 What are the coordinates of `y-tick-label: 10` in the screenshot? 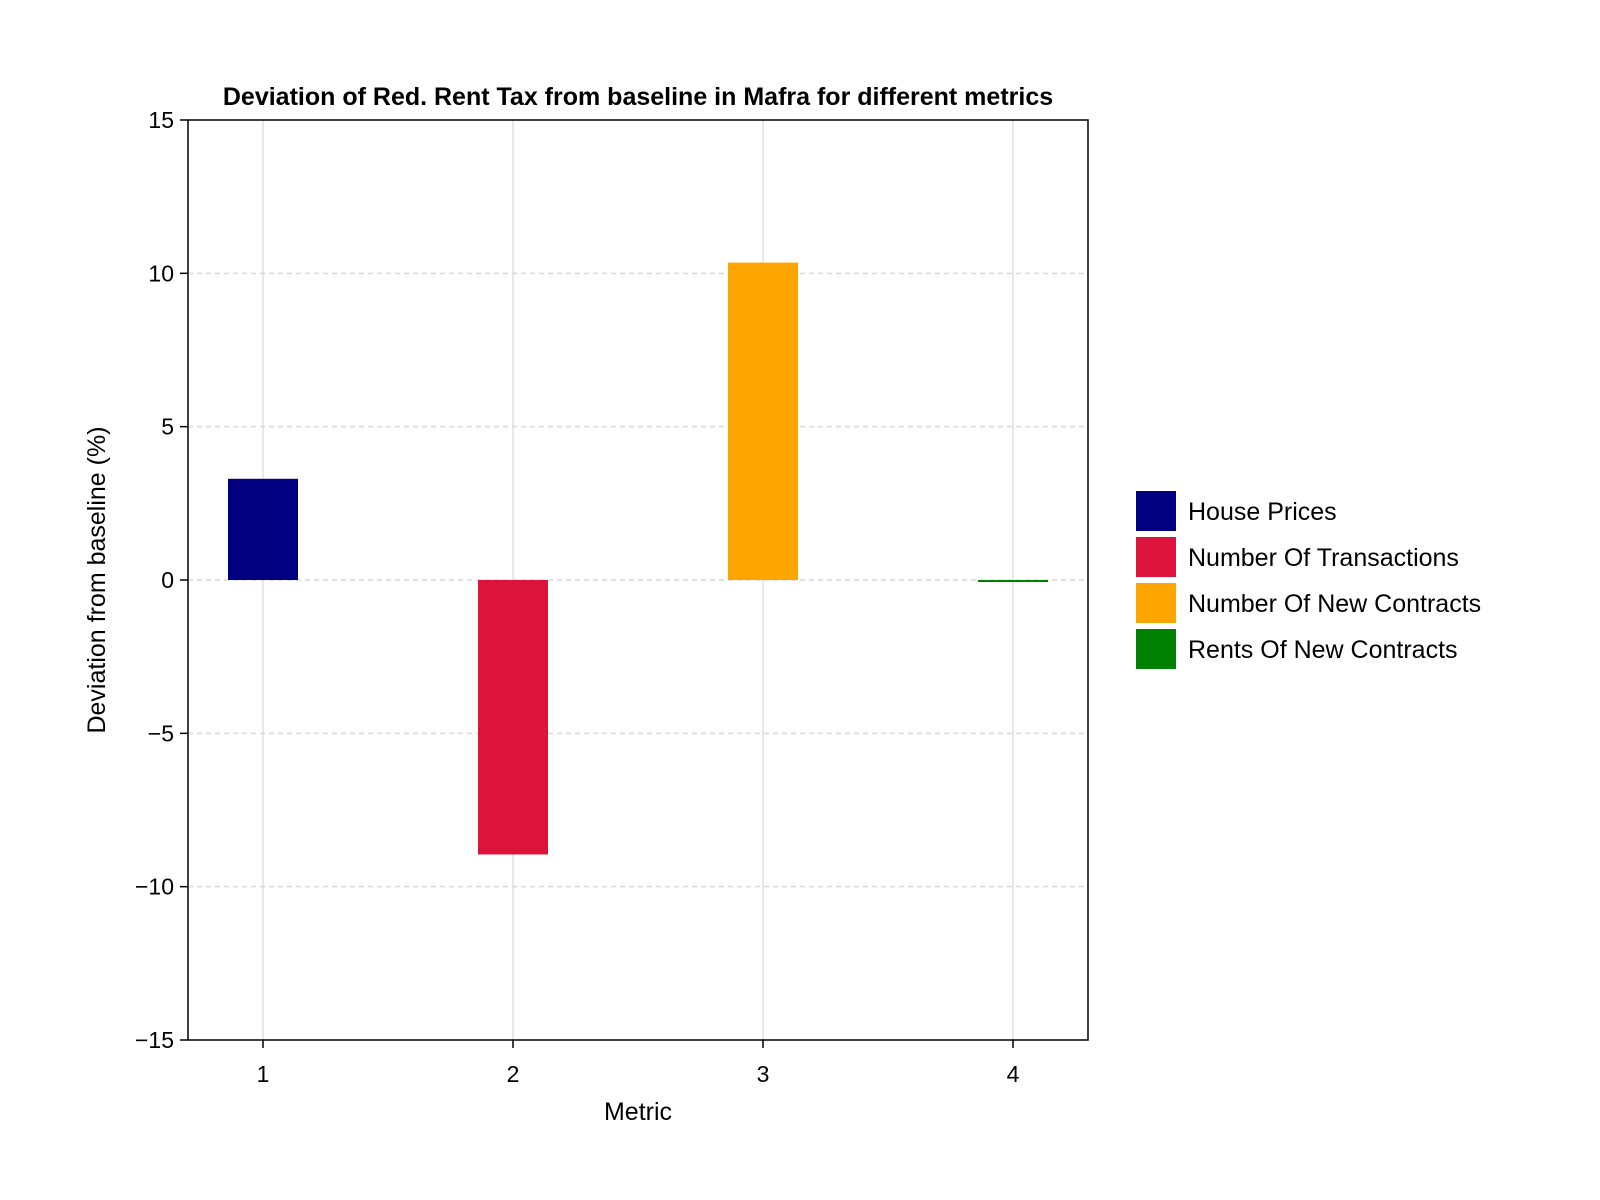 It's located at (161, 273).